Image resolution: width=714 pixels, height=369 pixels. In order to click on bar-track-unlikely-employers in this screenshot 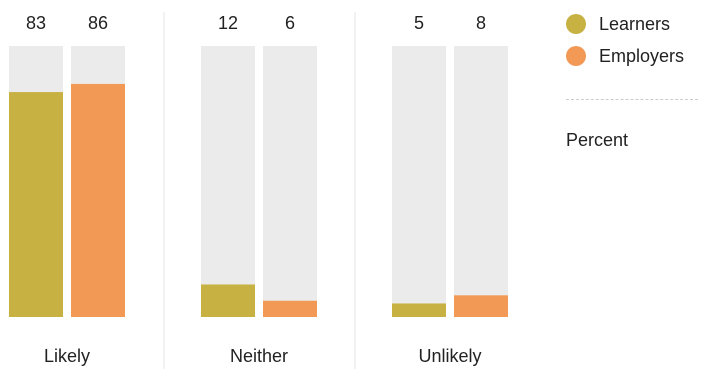, I will do `click(481, 181)`.